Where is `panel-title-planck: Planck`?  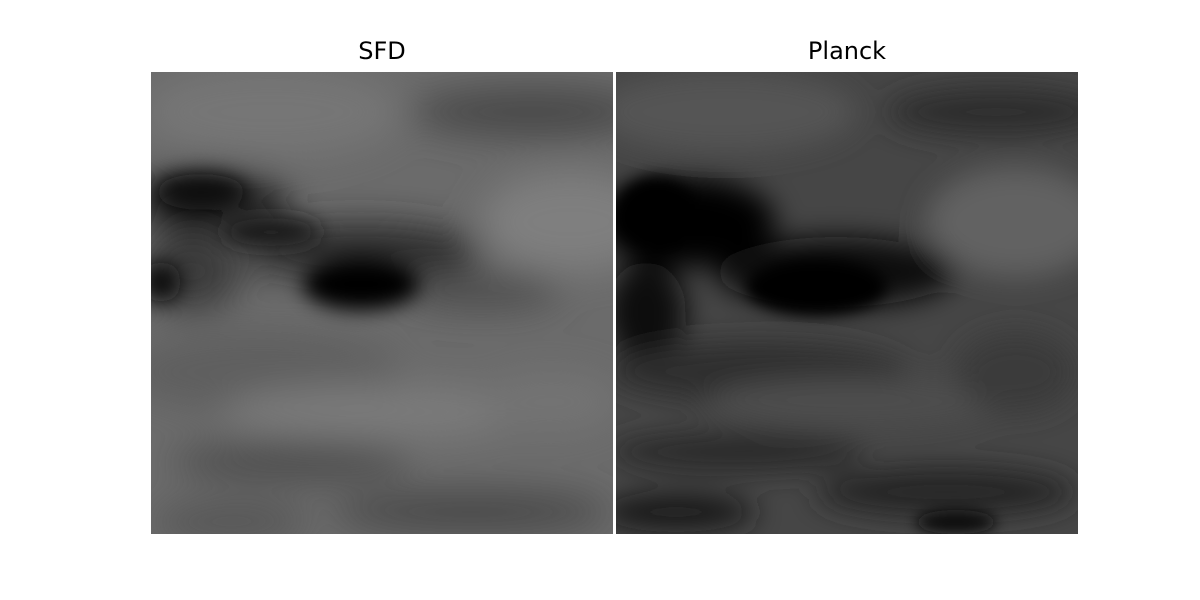
panel-title-planck: Planck is located at coordinates (847, 51).